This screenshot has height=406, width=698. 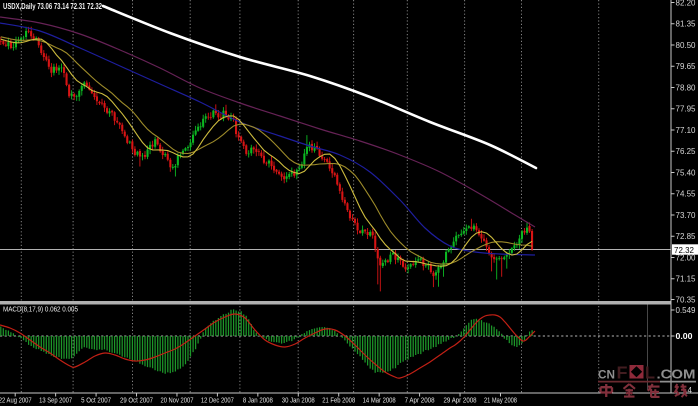 What do you see at coordinates (686, 45) in the screenshot?
I see `svg-text: 80.50` at bounding box center [686, 45].